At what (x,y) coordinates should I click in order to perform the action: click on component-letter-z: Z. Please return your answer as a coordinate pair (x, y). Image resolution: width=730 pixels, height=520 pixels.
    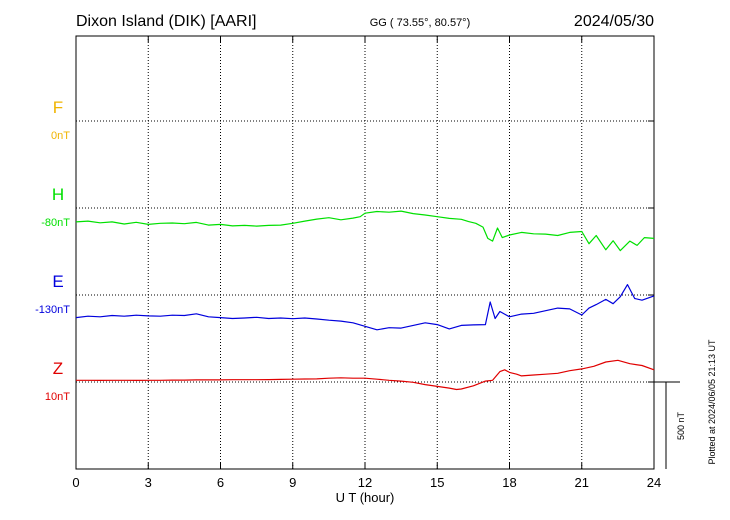
    Looking at the image, I should click on (58, 368).